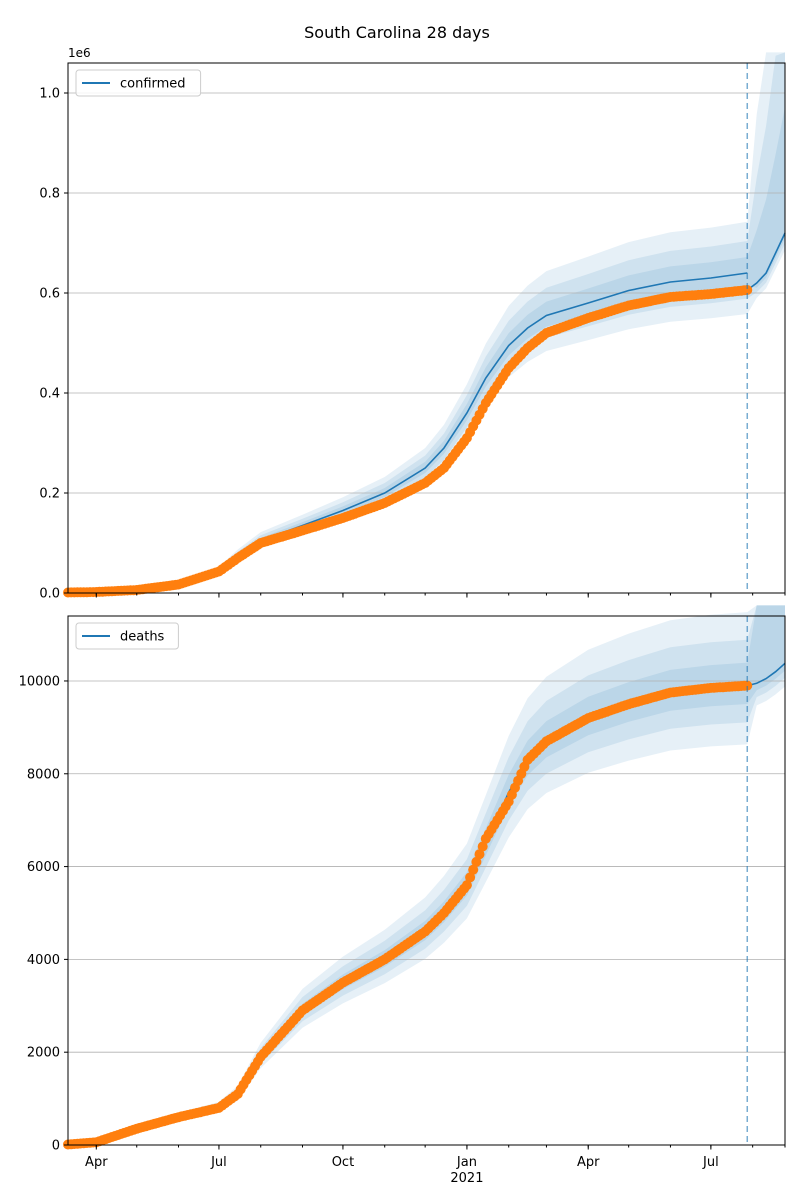 This screenshot has width=800, height=1200. What do you see at coordinates (53, 344) in the screenshot?
I see `confirmed-y-axis: 0.0 0.2 0.4 0.6 0.8 1.0` at bounding box center [53, 344].